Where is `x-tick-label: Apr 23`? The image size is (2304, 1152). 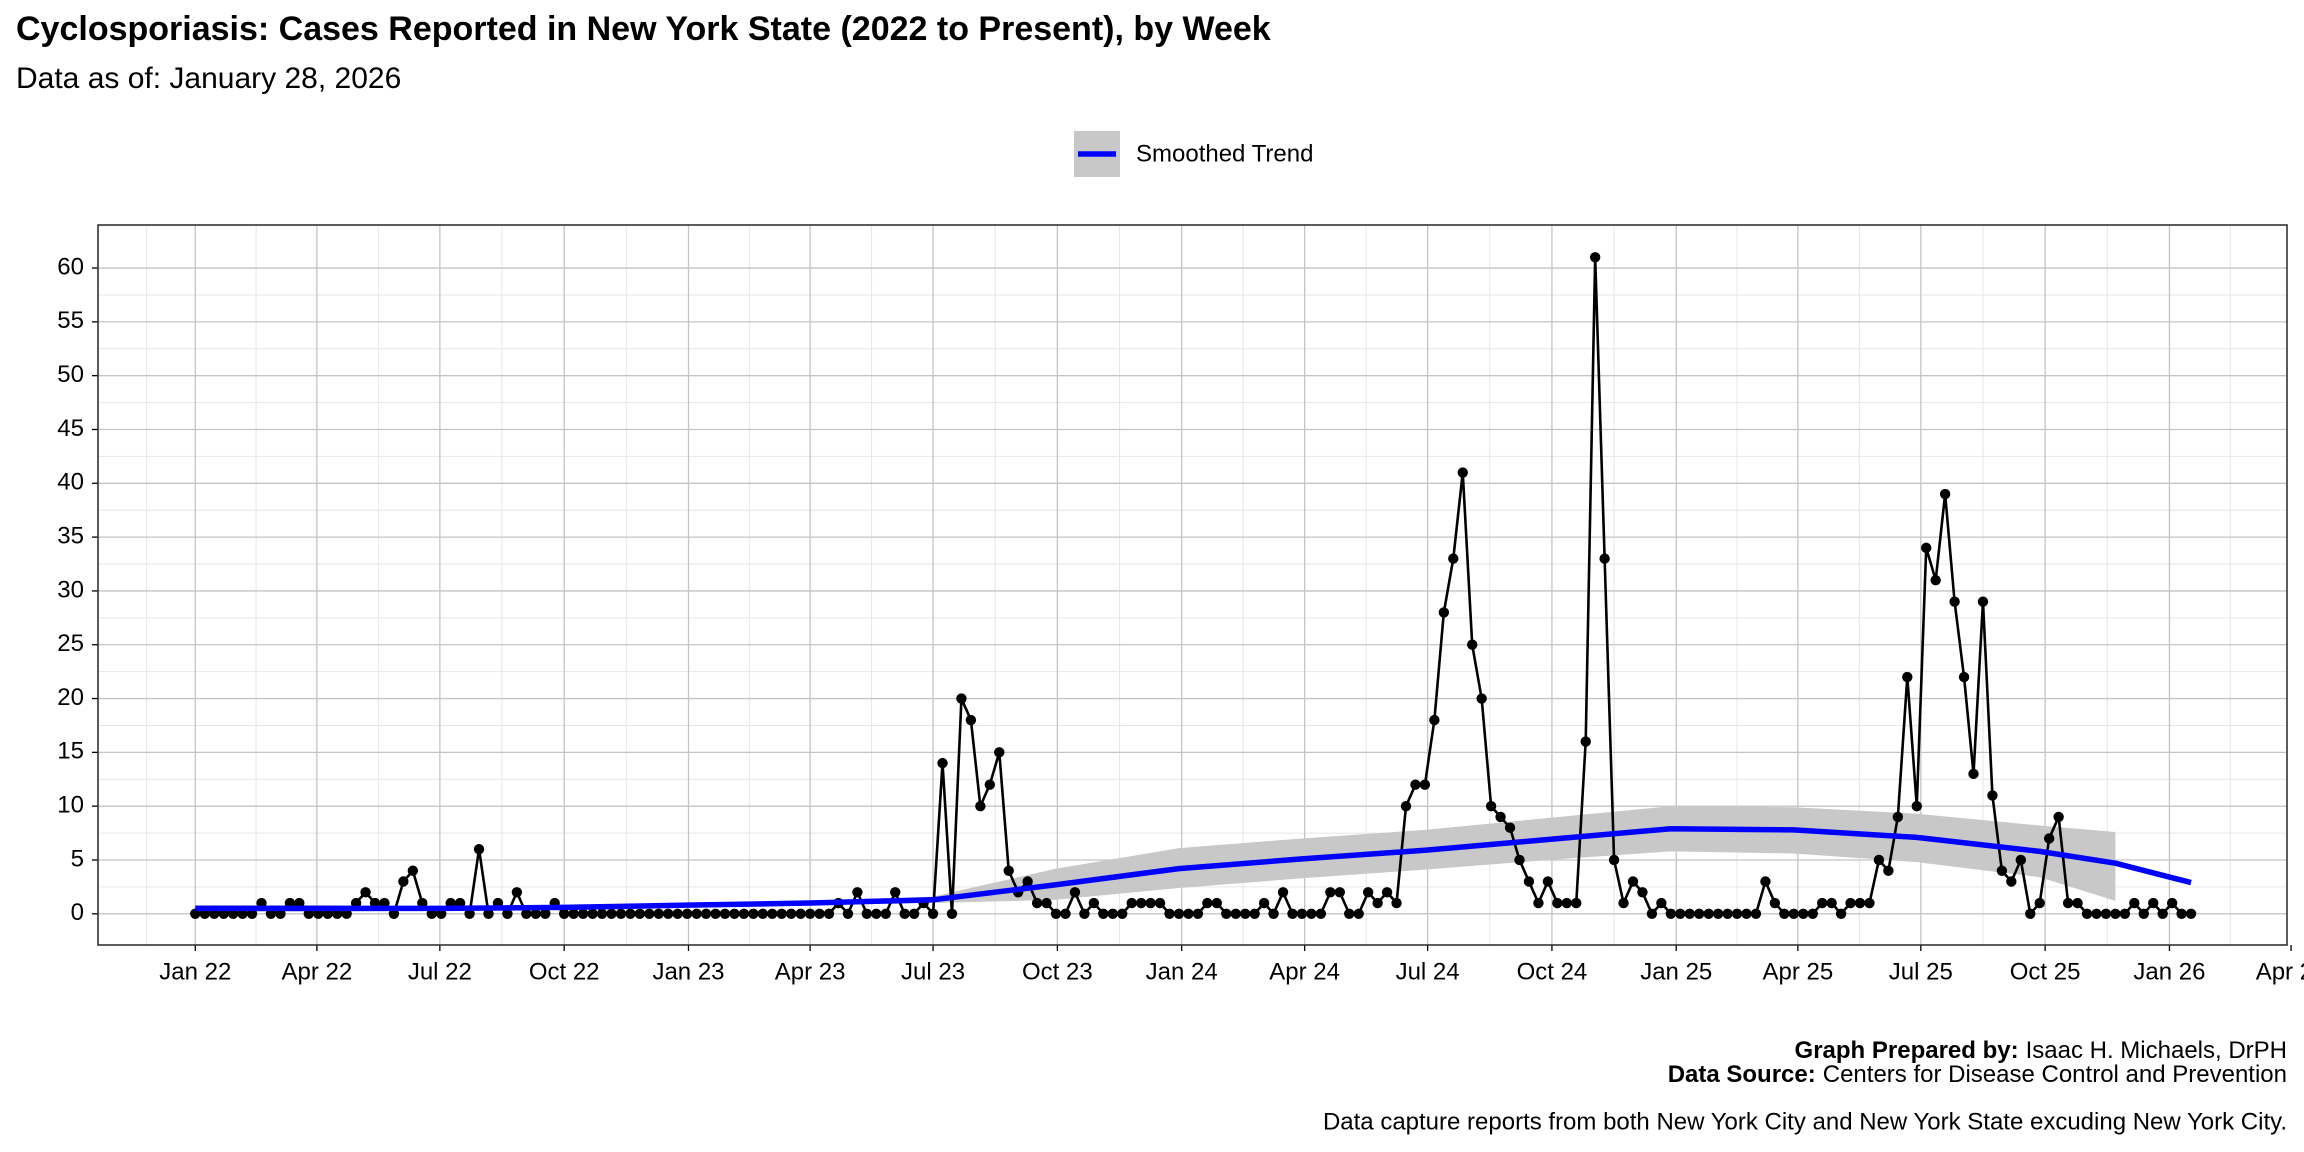
x-tick-label: Apr 23 is located at coordinates (810, 971).